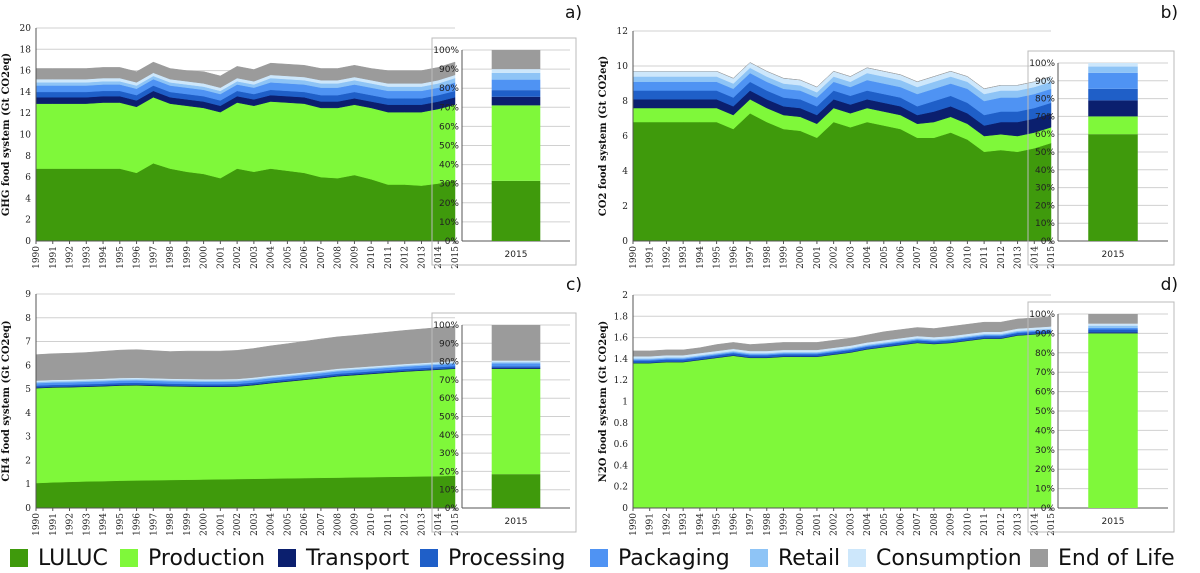 The height and width of the screenshot is (573, 1200). I want to click on y-axis-title: GHG food system (Gt CO2eq), so click(6, 134).